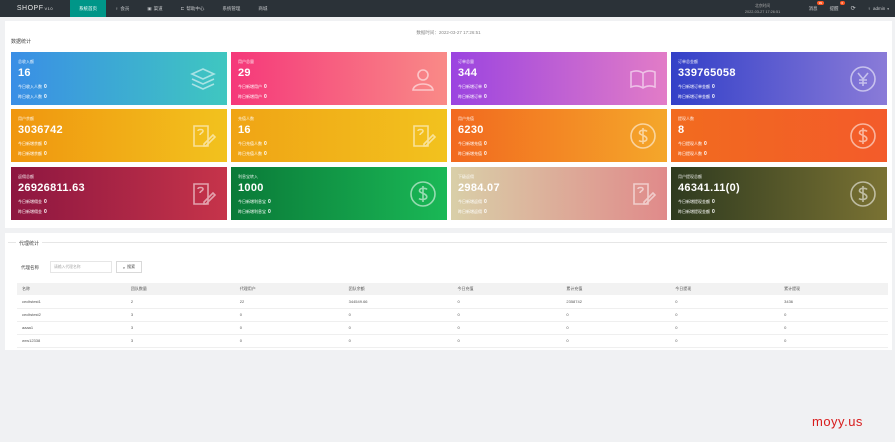 This screenshot has width=895, height=442. Describe the element at coordinates (779, 135) in the screenshot. I see `stat-card: 提现人数 8 今日提现人数 0 昨日提现人数 0` at that location.